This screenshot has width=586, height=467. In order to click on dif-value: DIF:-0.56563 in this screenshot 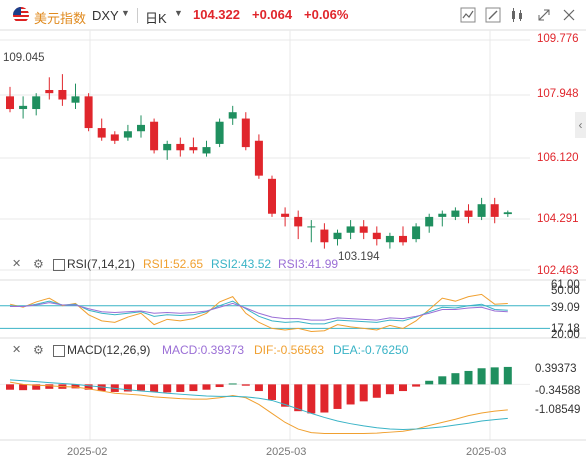, I will do `click(289, 350)`.